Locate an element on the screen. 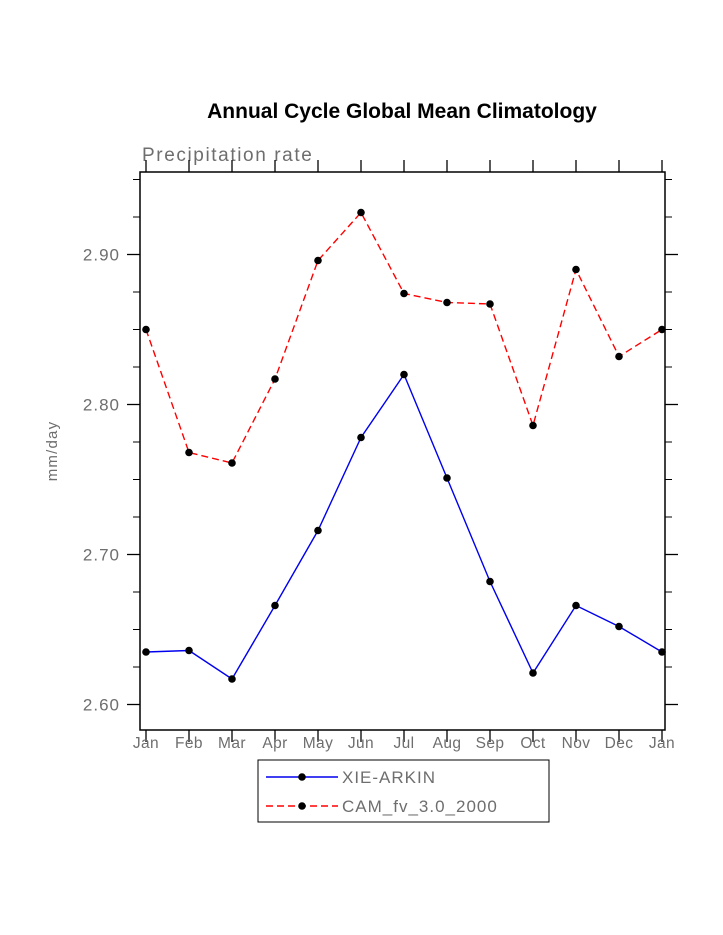 The image size is (723, 935). chart-title: Annual Cycle Global Mean Climatology is located at coordinates (402, 111).